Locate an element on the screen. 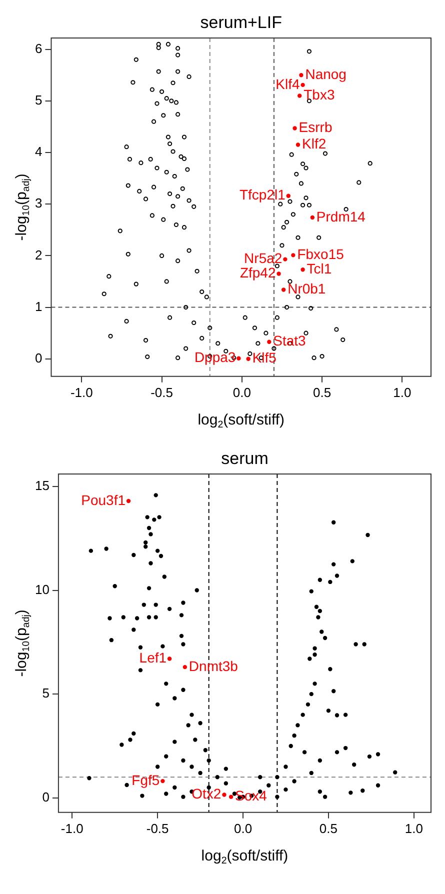 The image size is (445, 894). annotation: Pou3f1 is located at coordinates (103, 500).